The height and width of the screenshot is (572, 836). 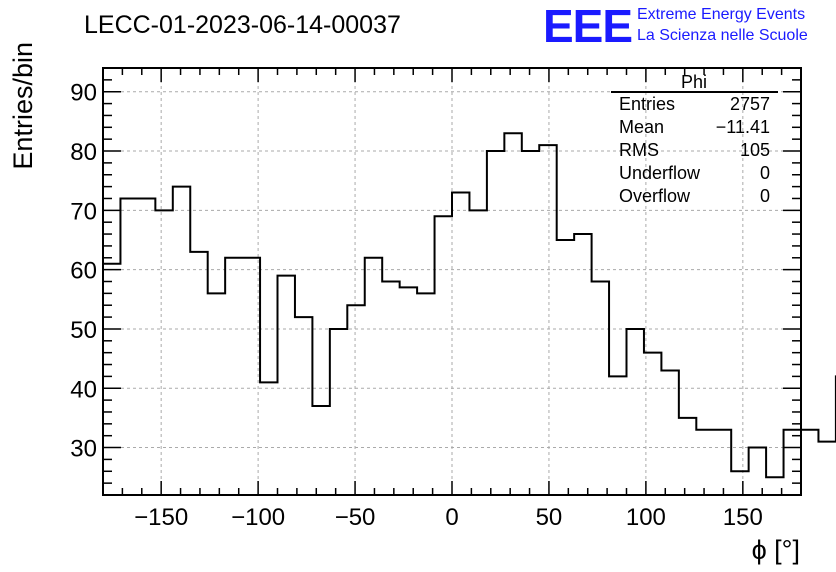 I want to click on eee-logo-text: EEE, so click(x=587, y=26).